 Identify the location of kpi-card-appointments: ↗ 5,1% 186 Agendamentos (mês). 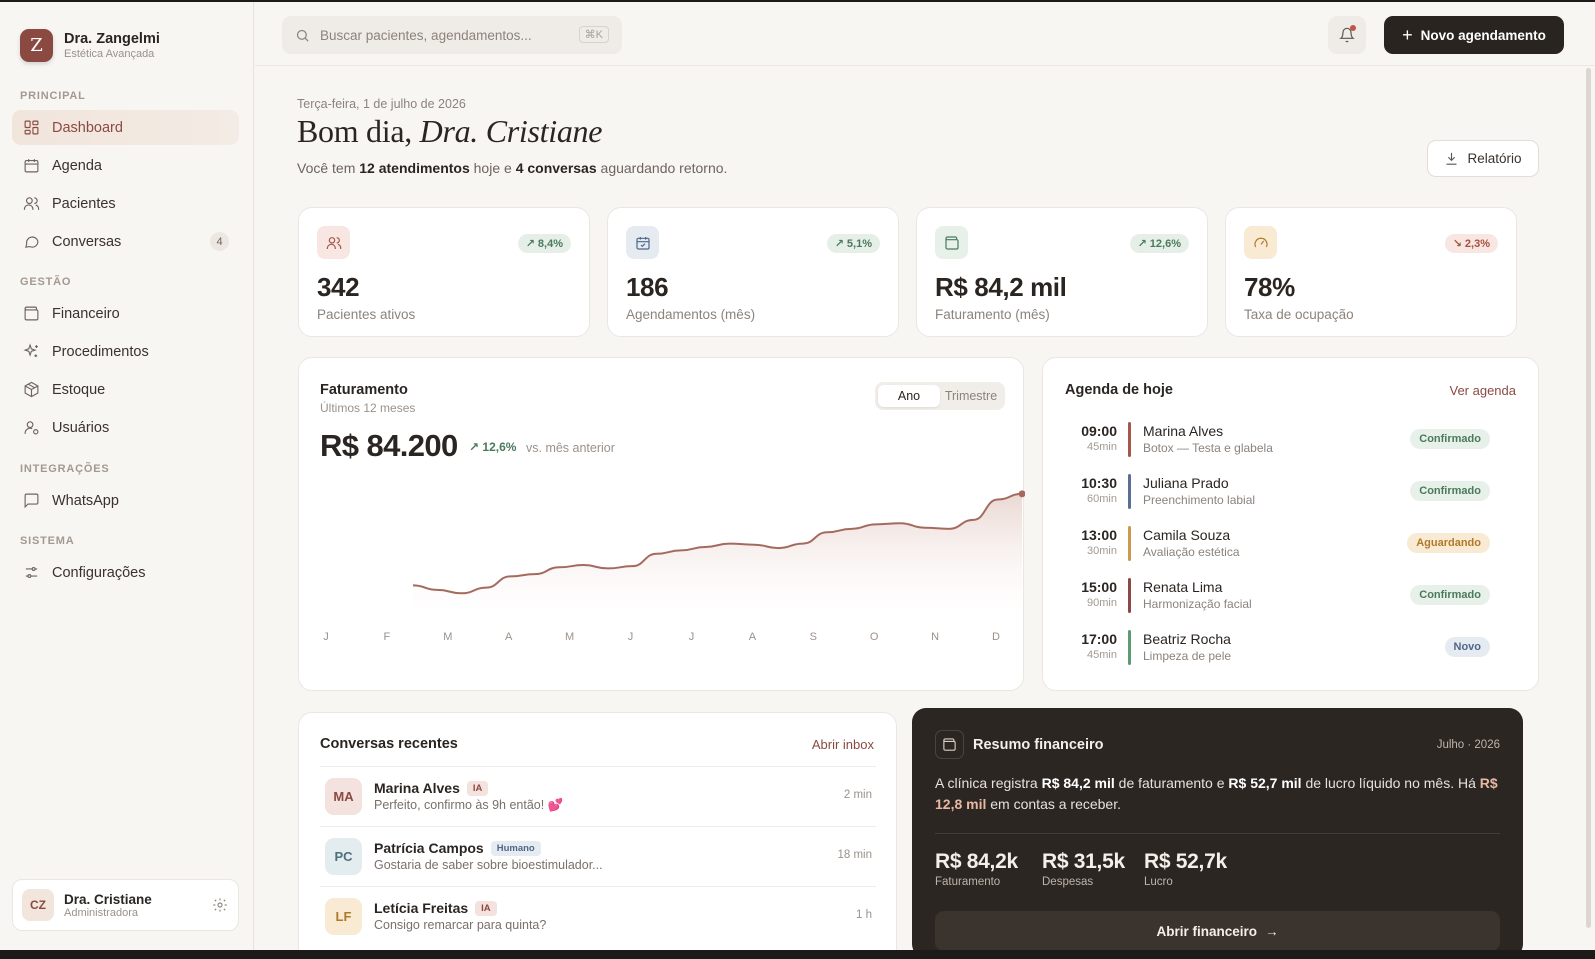
(753, 272).